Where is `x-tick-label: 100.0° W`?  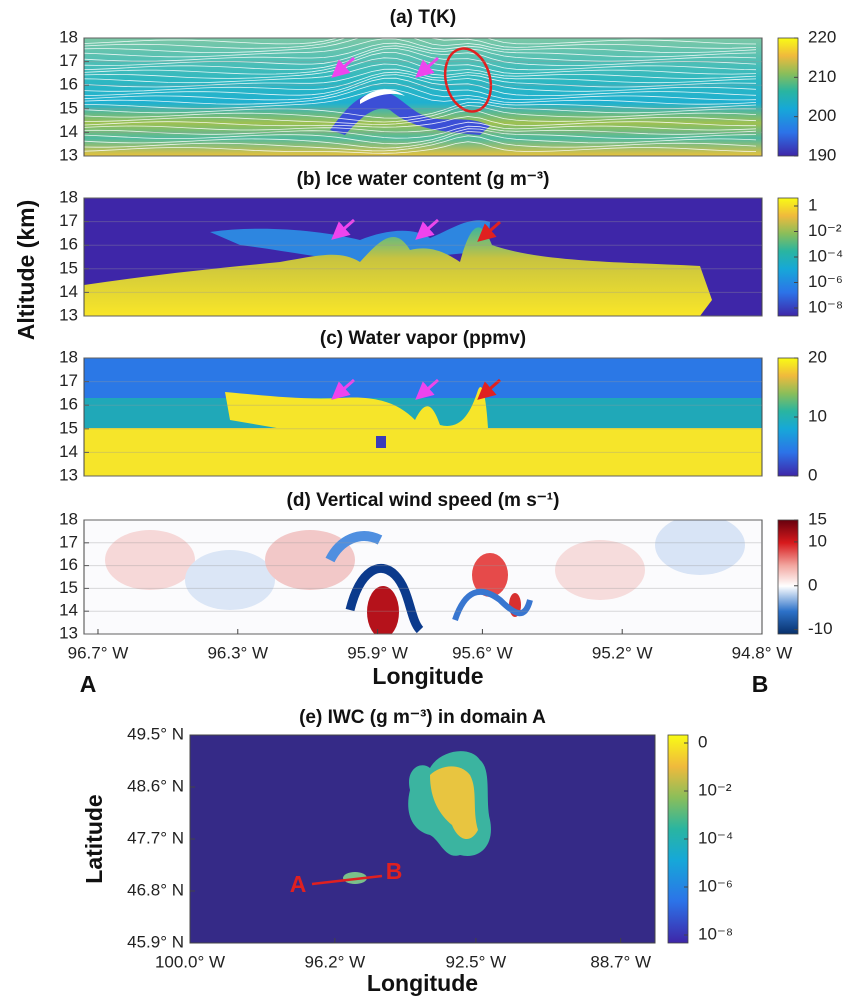 x-tick-label: 100.0° W is located at coordinates (190, 961).